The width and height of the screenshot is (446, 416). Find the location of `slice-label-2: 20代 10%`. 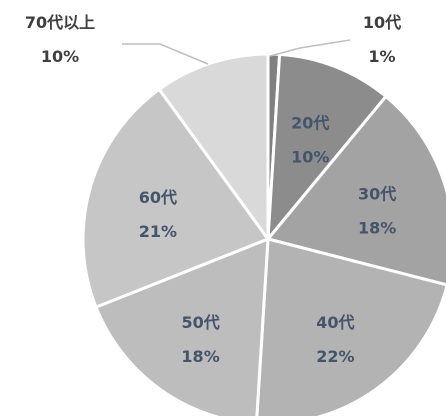

slice-label-2: 20代 10% is located at coordinates (310, 139).